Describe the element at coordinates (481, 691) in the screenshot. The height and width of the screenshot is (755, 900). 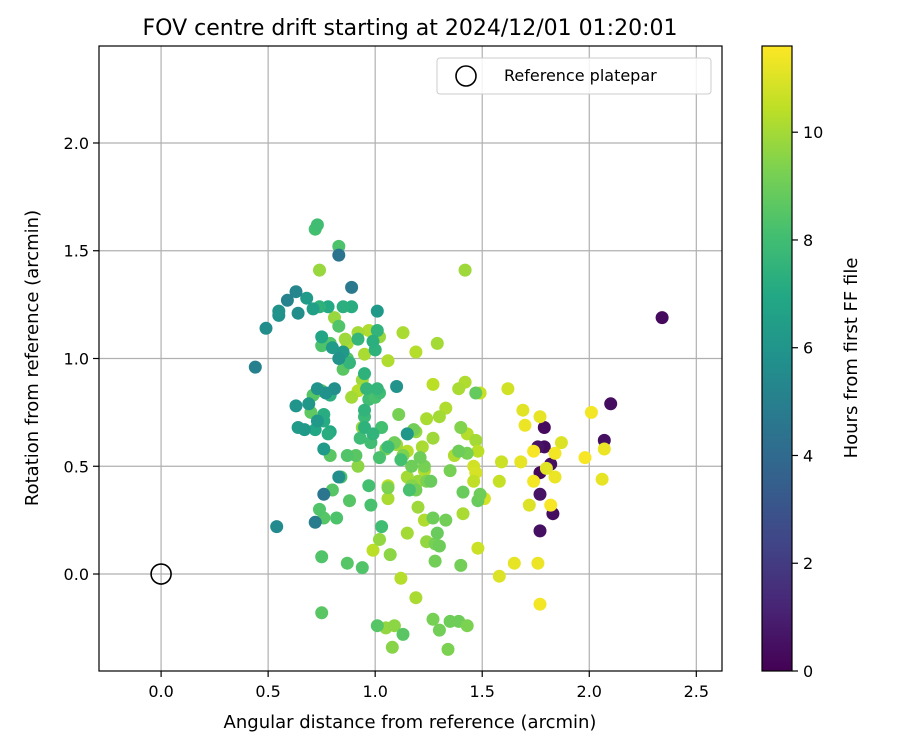
I see `x-tick-label: 1.5` at that location.